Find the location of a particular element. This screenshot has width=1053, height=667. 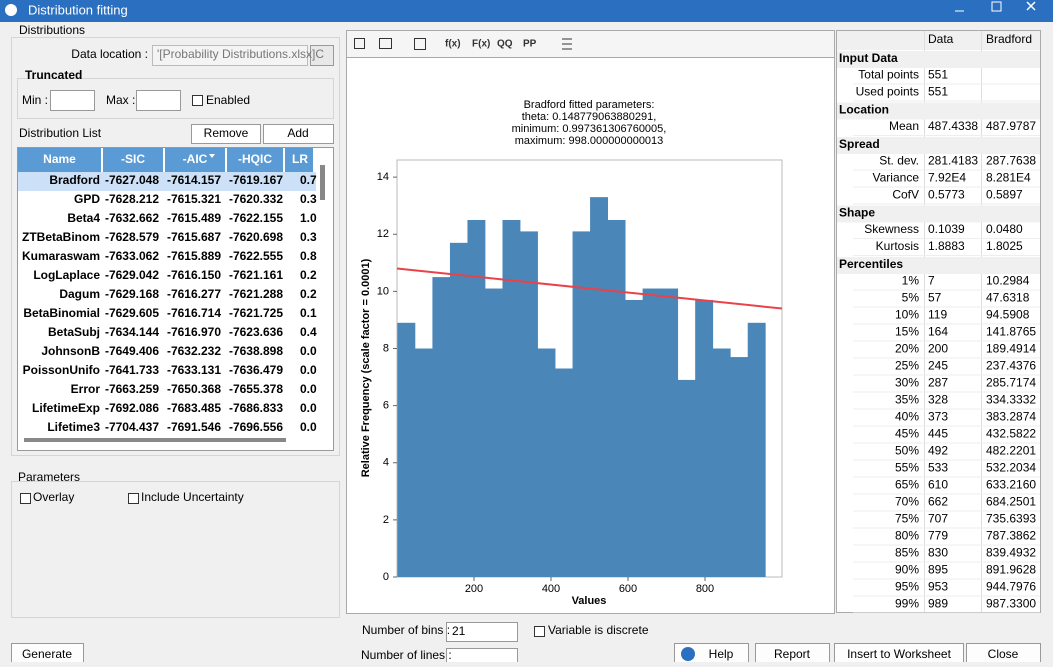

cell: -7632.232 is located at coordinates (194, 351).